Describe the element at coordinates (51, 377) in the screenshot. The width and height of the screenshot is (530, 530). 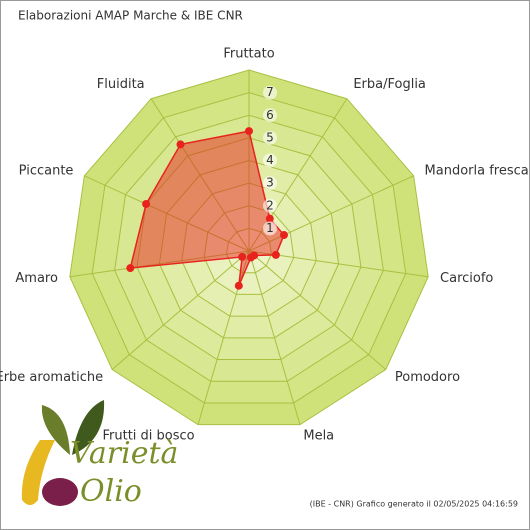
I see `axis-label: Erbe aromatiche` at that location.